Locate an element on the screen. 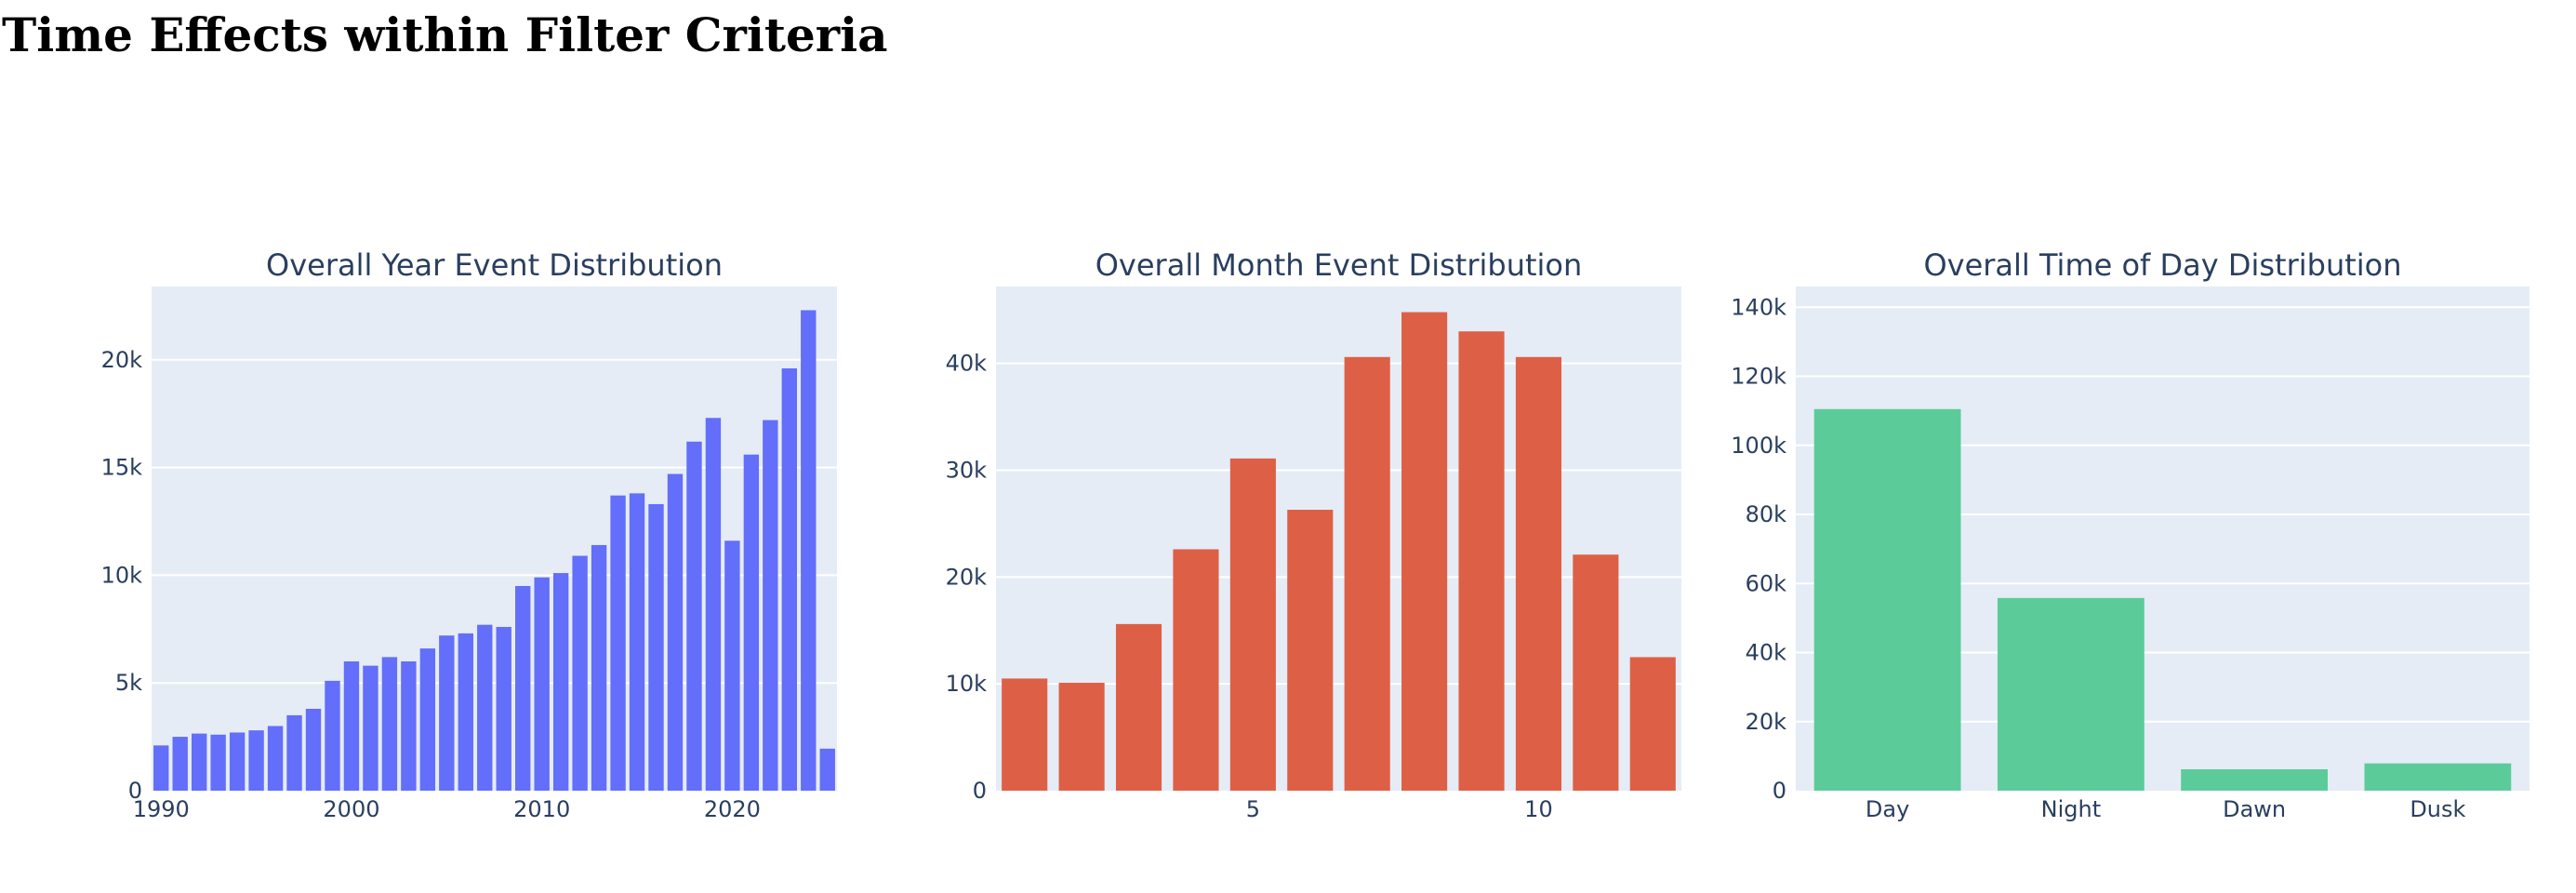 The image size is (2576, 893). y-tick-label: 30k is located at coordinates (967, 471).